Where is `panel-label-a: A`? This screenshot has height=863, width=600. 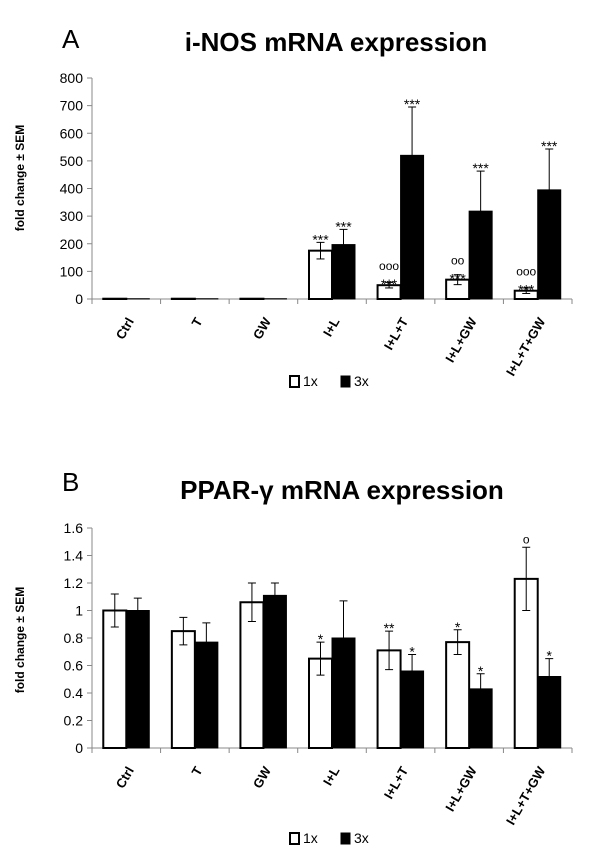
panel-label-a: A is located at coordinates (71, 39).